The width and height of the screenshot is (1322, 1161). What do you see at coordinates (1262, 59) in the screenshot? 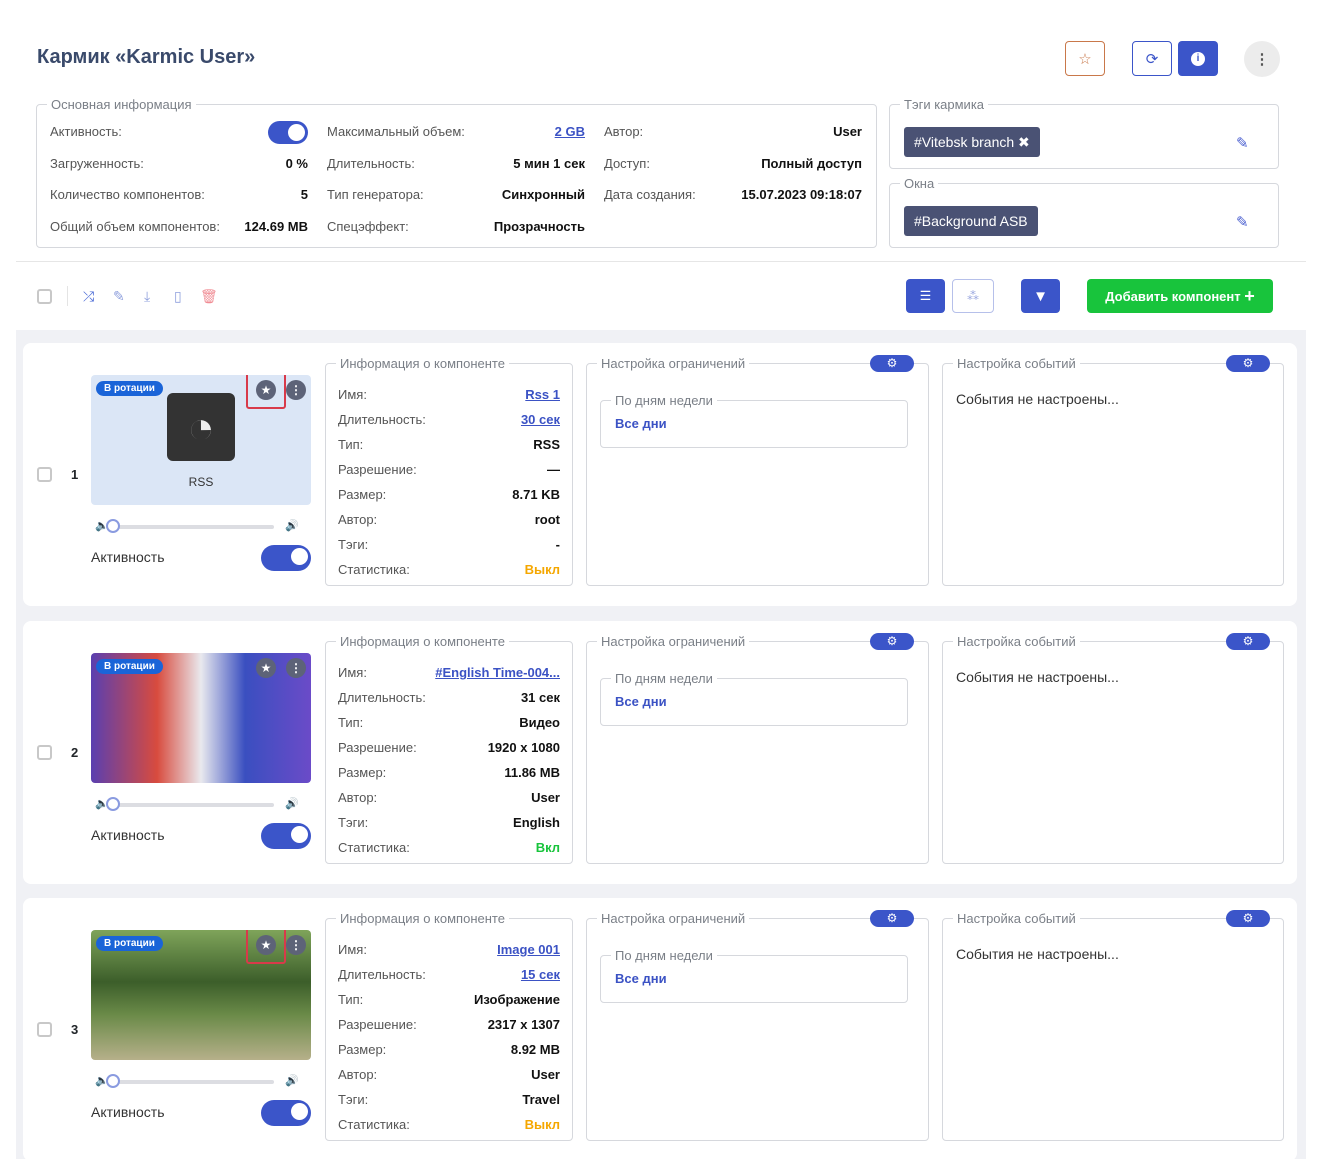
I see `more-button: ⋮` at bounding box center [1262, 59].